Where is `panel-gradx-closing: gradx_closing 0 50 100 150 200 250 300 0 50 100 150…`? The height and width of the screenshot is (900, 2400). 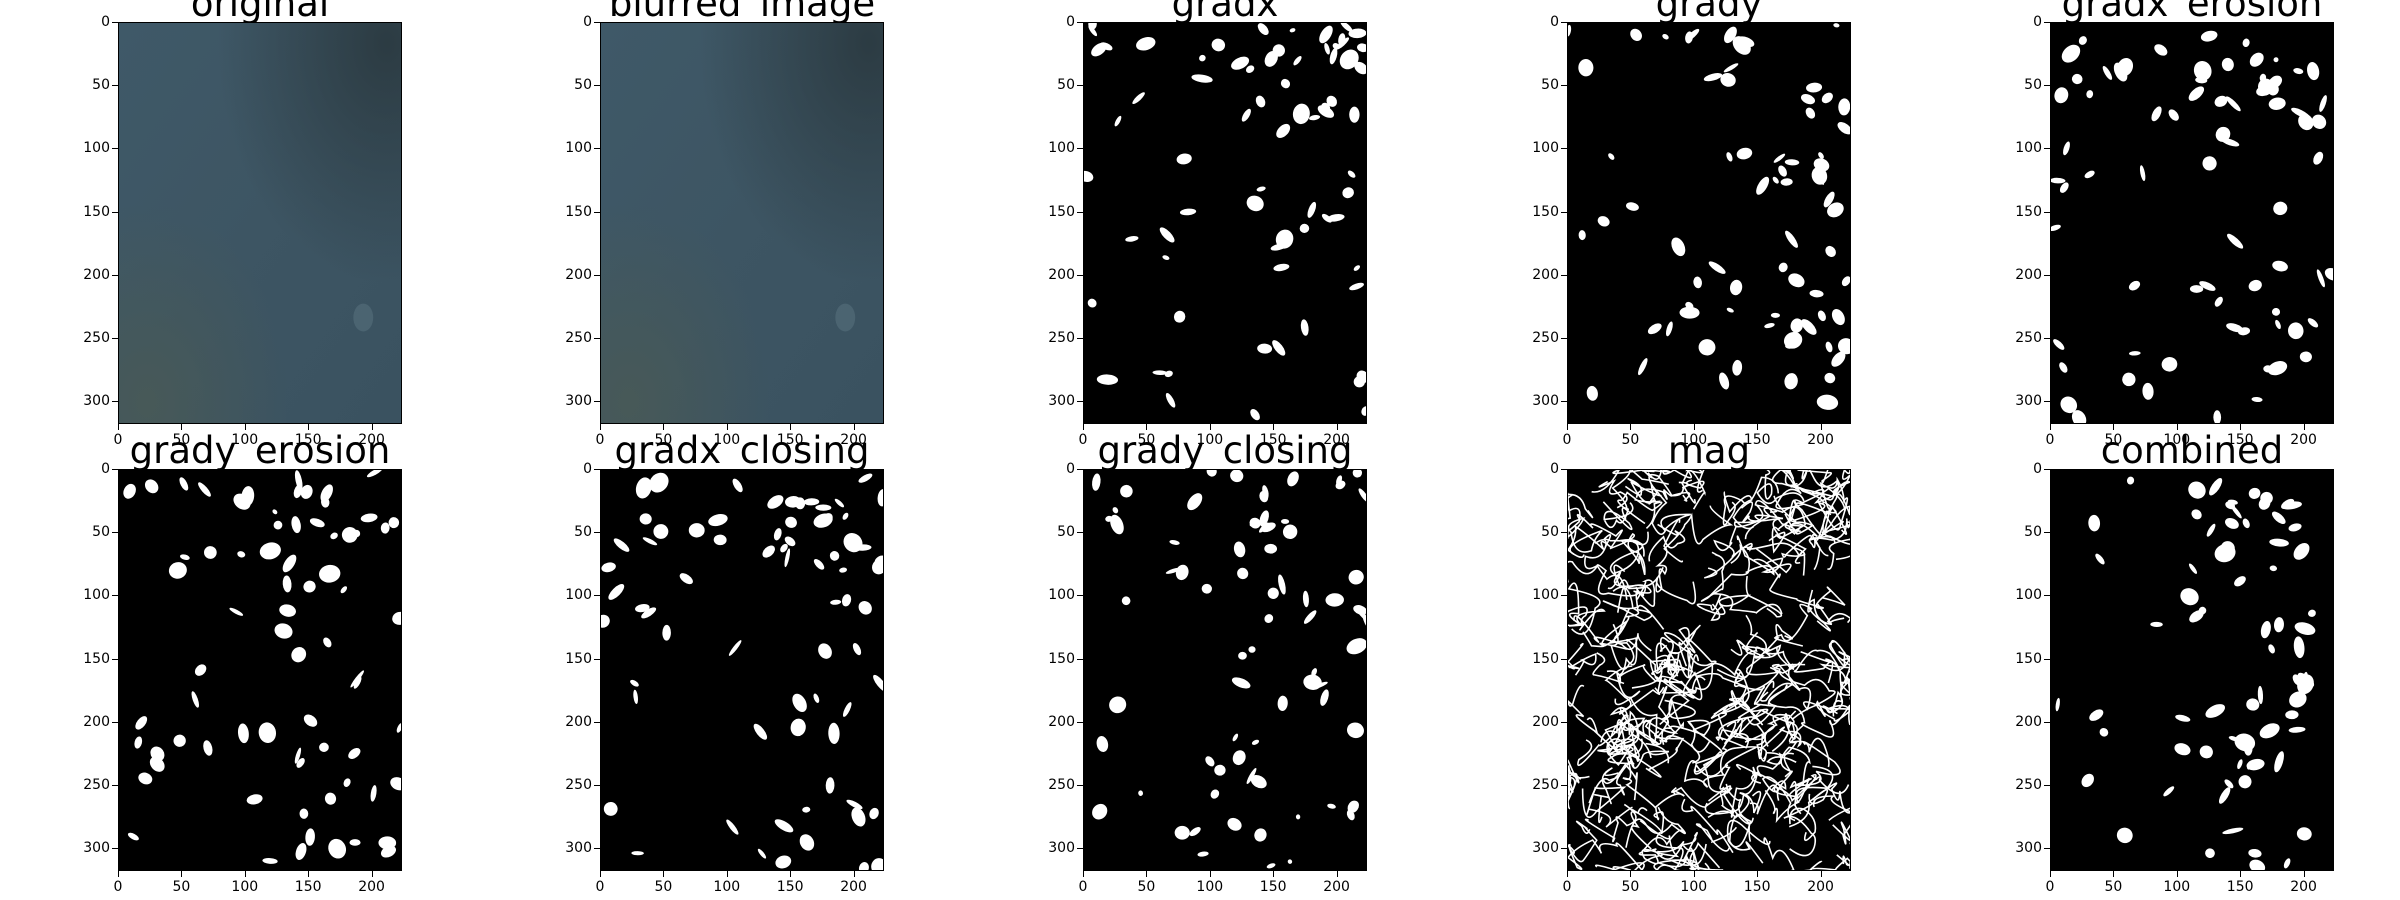
panel-gradx-closing: gradx_closing 0 50 100 150 200 250 300 0 50 100 150… is located at coordinates (724, 663).